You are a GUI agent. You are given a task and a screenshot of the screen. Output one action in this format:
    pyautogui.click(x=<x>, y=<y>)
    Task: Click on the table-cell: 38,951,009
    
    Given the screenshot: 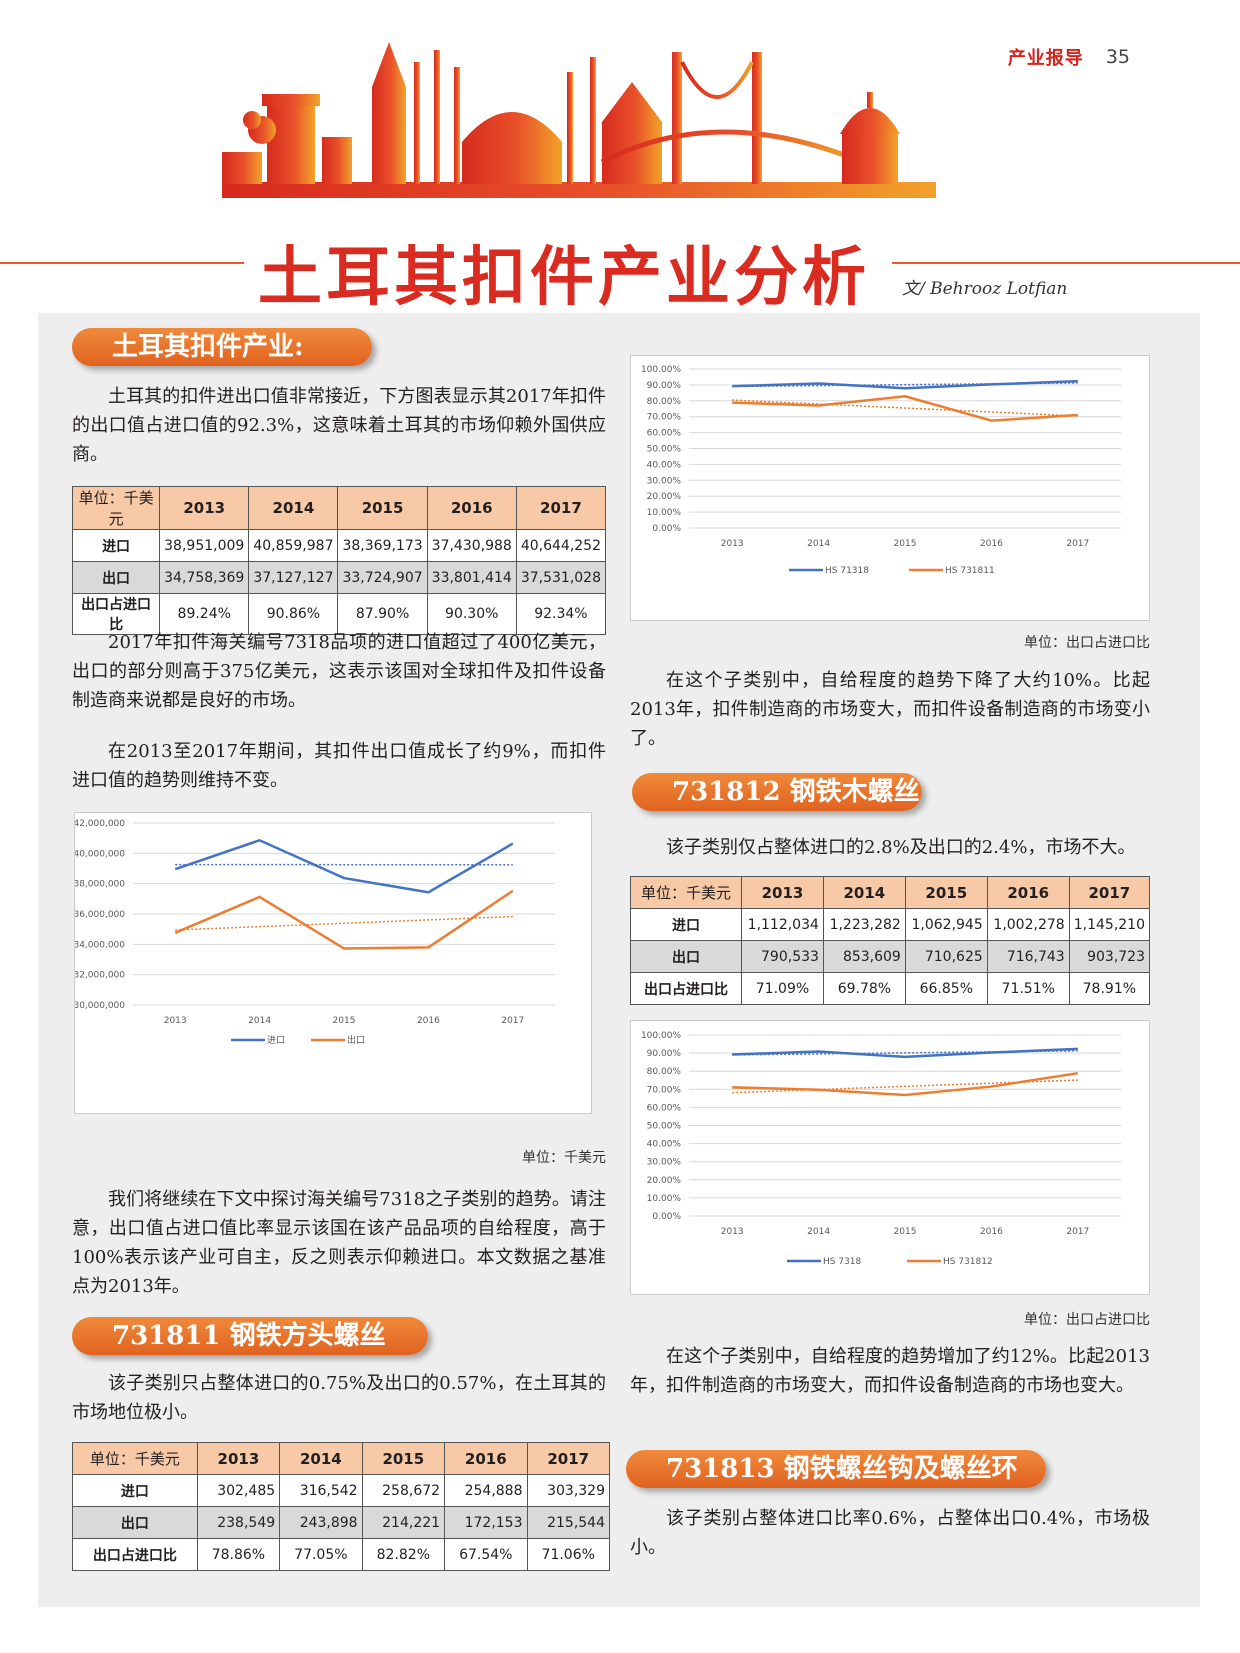 What is the action you would take?
    pyautogui.click(x=204, y=545)
    